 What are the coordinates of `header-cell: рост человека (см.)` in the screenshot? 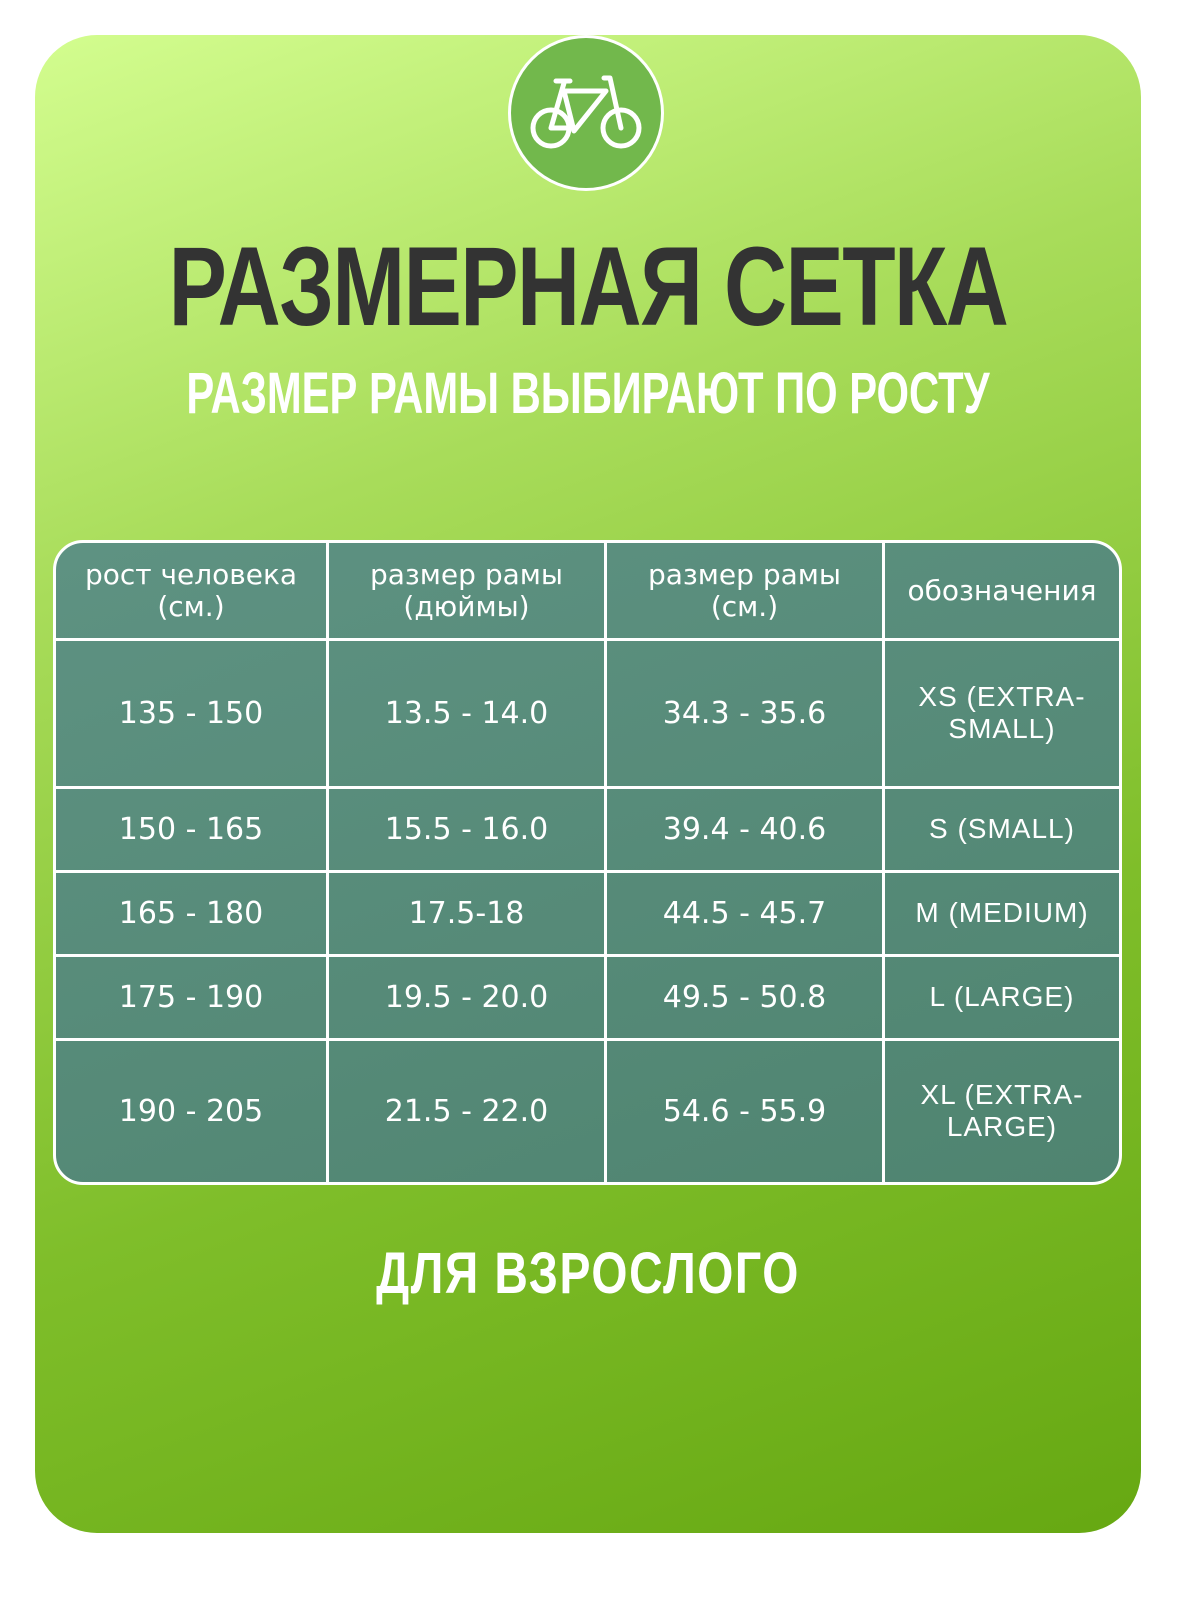 It's located at (192, 592).